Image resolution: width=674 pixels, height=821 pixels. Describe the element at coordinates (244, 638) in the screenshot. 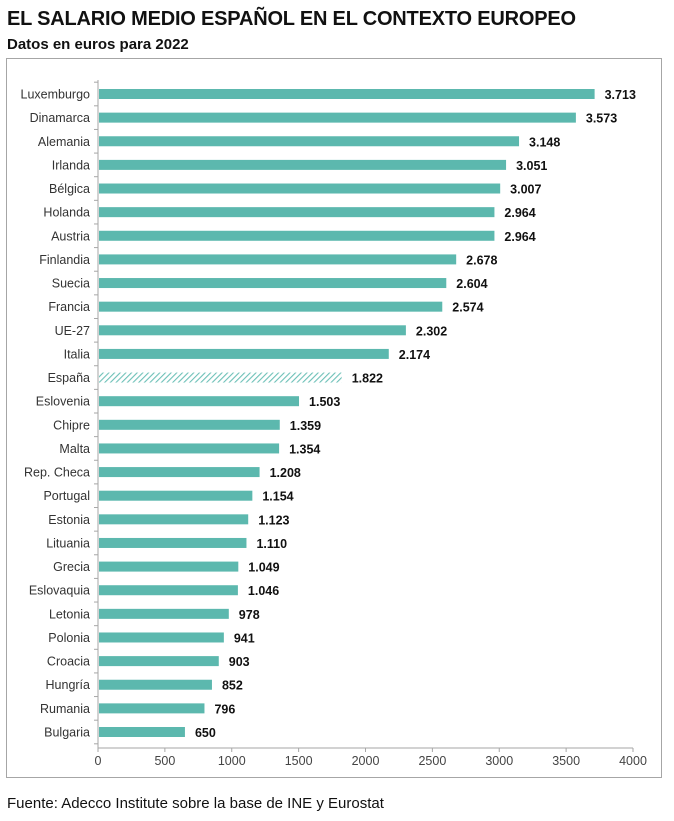

I see `data-label: 941` at that location.